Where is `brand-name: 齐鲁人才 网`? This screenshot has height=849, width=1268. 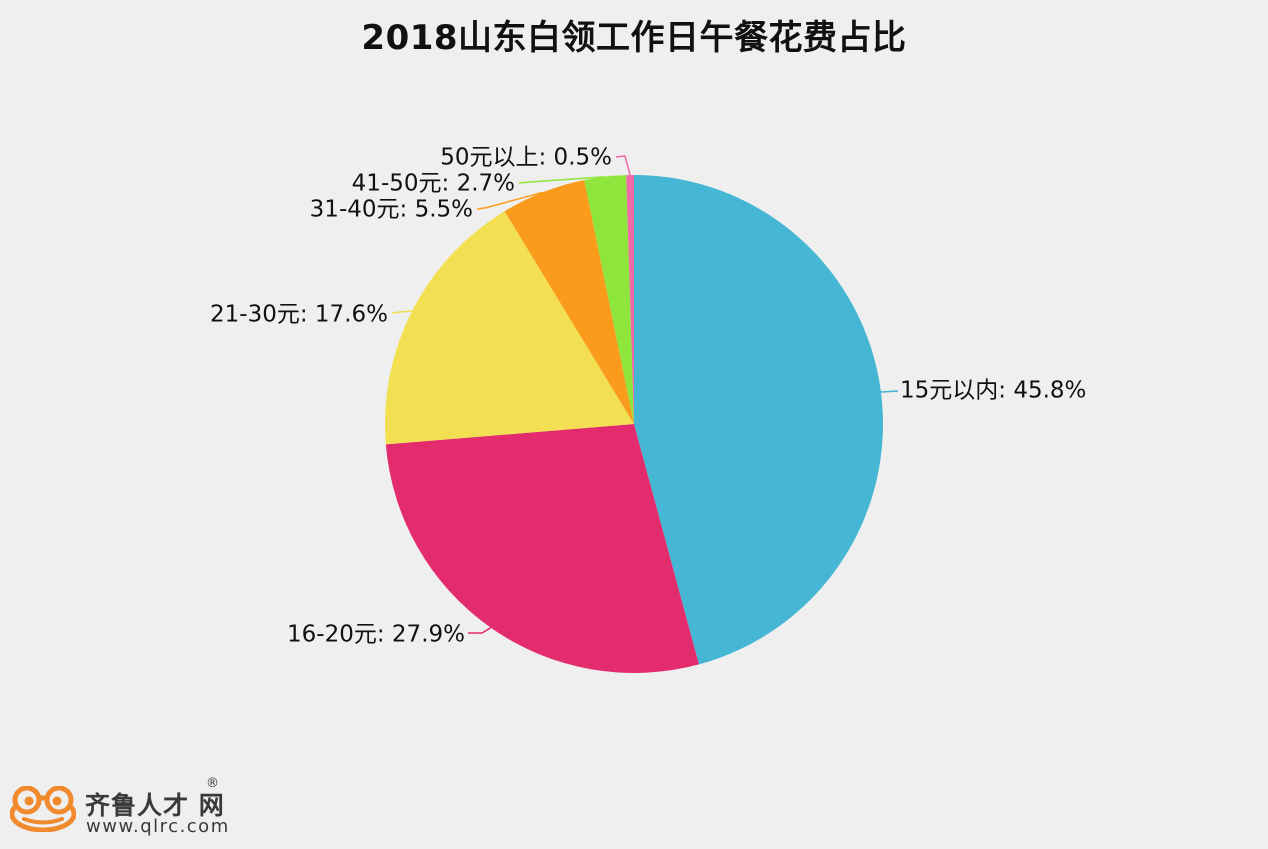
brand-name: 齐鲁人才 网 is located at coordinates (155, 805).